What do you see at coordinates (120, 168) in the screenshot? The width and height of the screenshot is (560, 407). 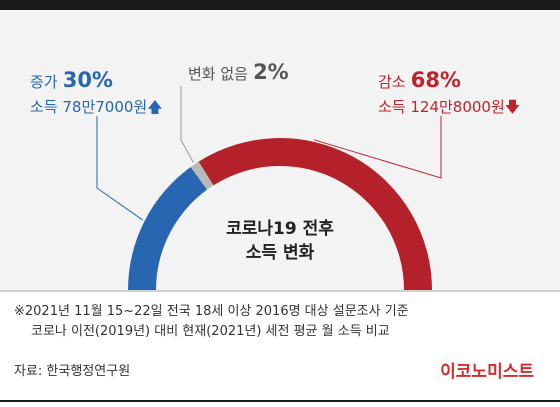 I see `leader-increase` at bounding box center [120, 168].